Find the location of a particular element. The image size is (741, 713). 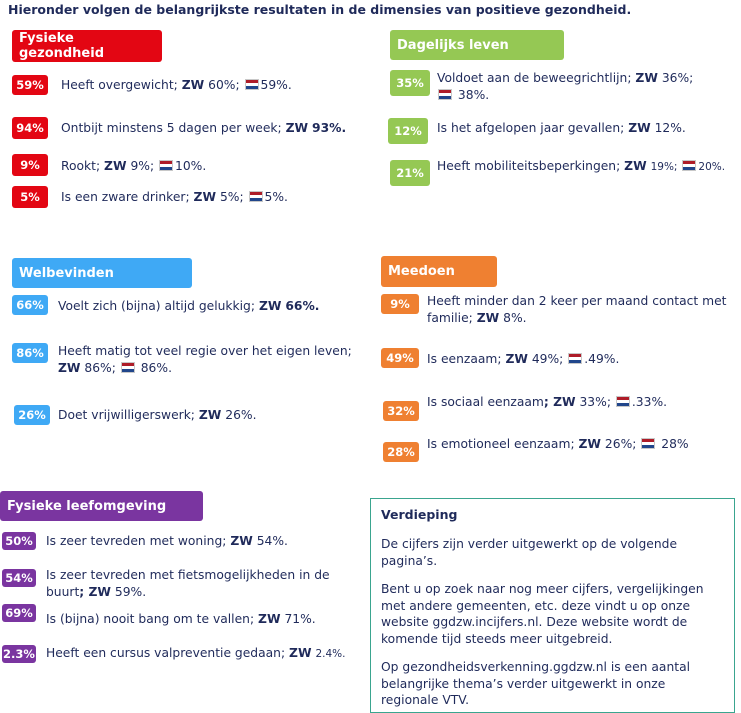

pct-badge: 50% is located at coordinates (19, 541).